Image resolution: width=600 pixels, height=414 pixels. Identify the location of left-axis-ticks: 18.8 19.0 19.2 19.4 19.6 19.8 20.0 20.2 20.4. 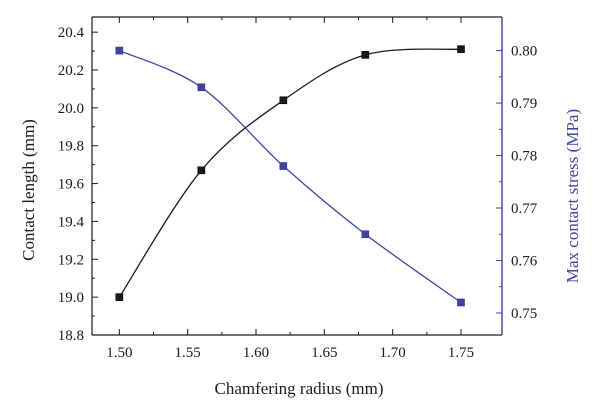
(78, 184).